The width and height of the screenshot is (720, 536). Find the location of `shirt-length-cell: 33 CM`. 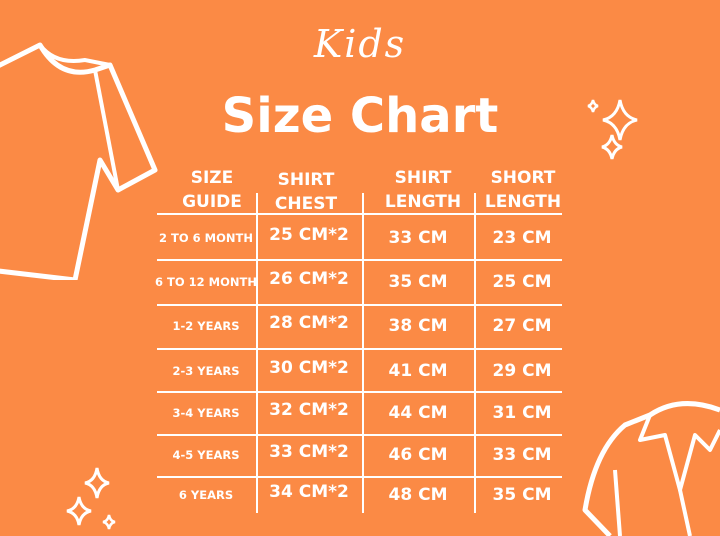

shirt-length-cell: 33 CM is located at coordinates (418, 238).